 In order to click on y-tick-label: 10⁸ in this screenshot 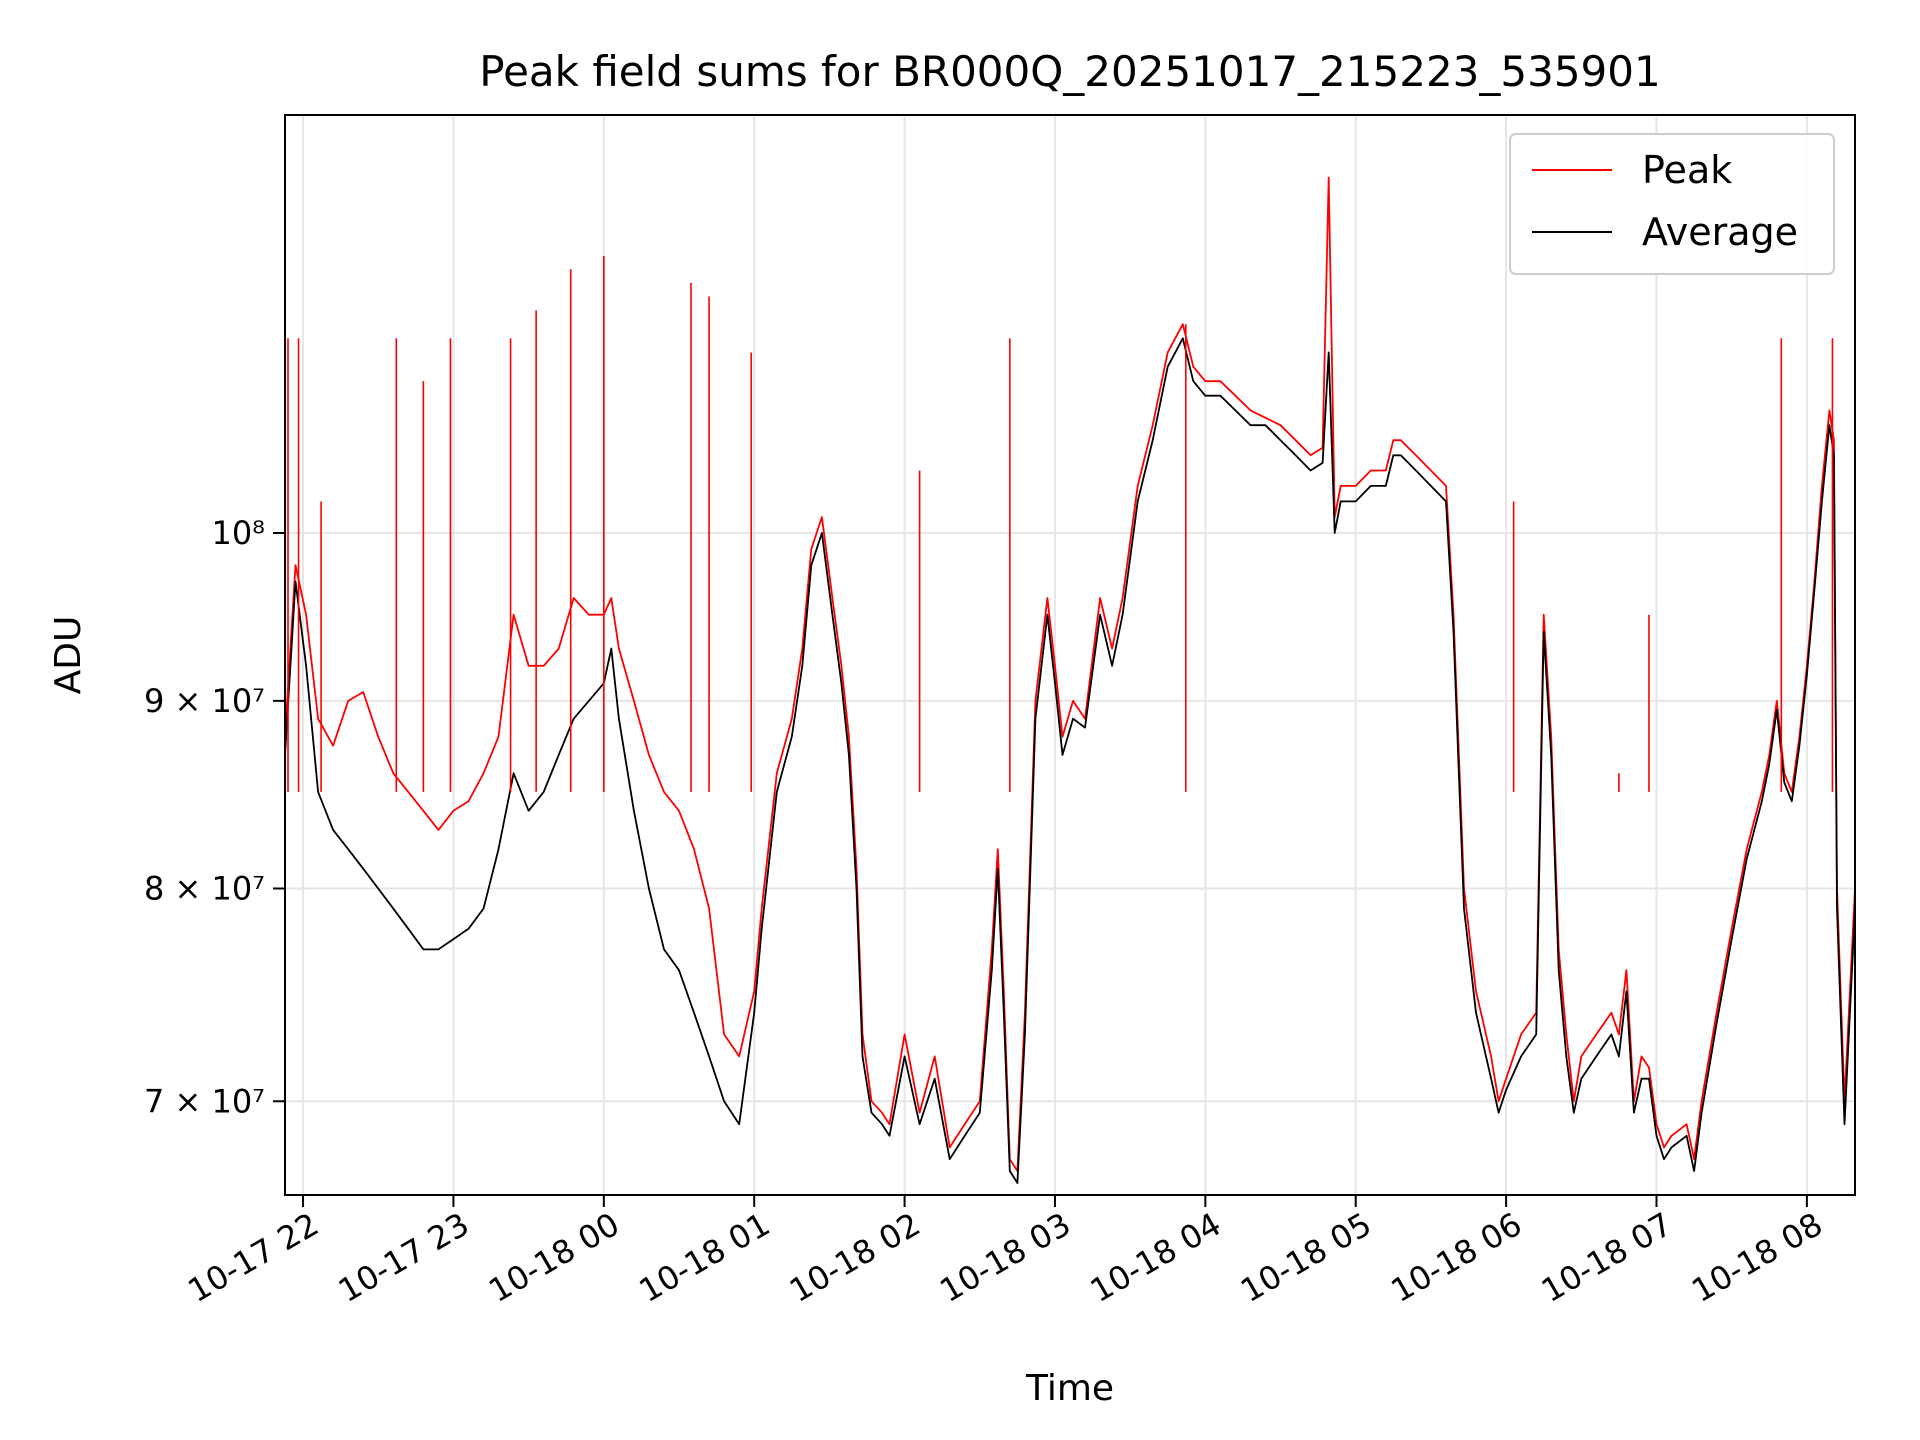, I will do `click(238, 533)`.